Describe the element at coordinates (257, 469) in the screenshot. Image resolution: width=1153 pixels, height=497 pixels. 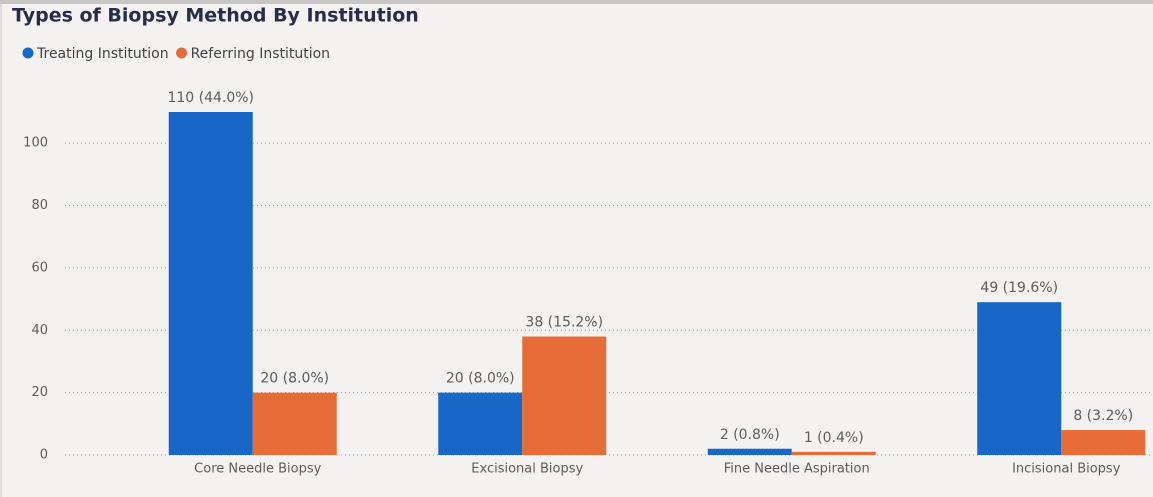
I see `x-tick-label: Core Needle Biopsy` at that location.